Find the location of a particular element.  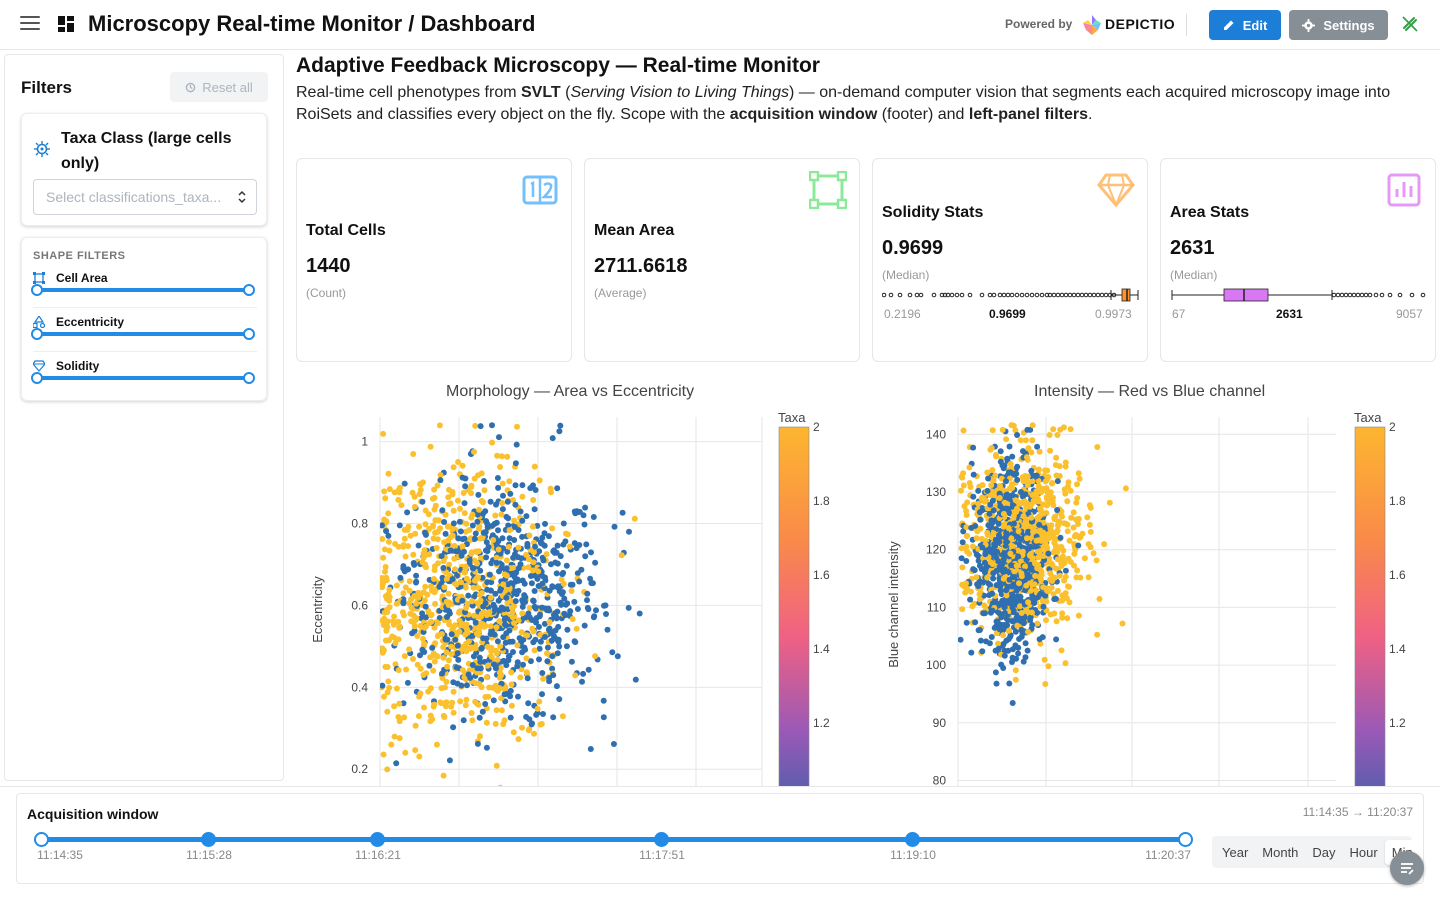

granularity-month: Month is located at coordinates (1280, 852).